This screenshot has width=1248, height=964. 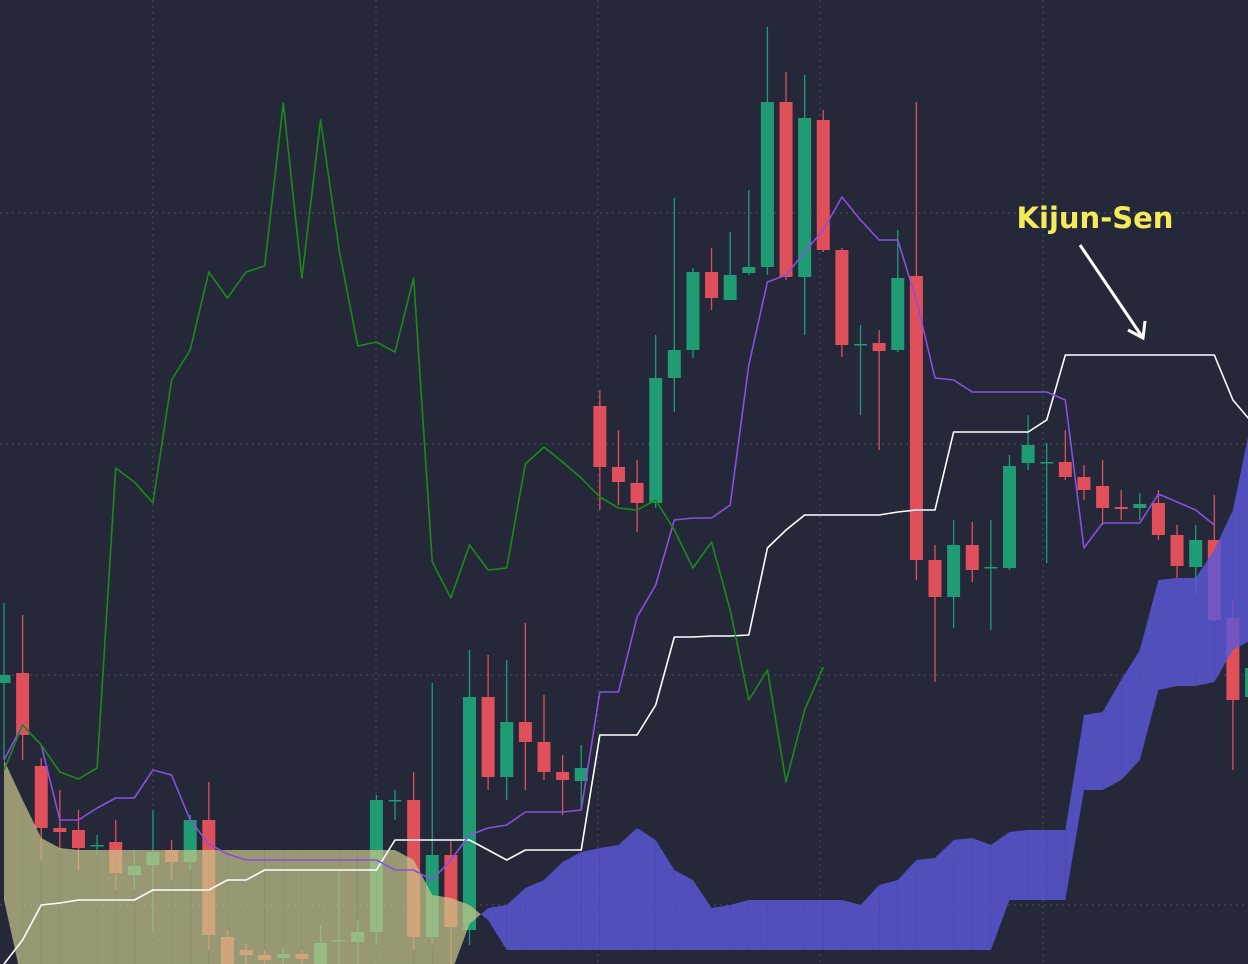 I want to click on arrow-shaft, so click(x=1111, y=291).